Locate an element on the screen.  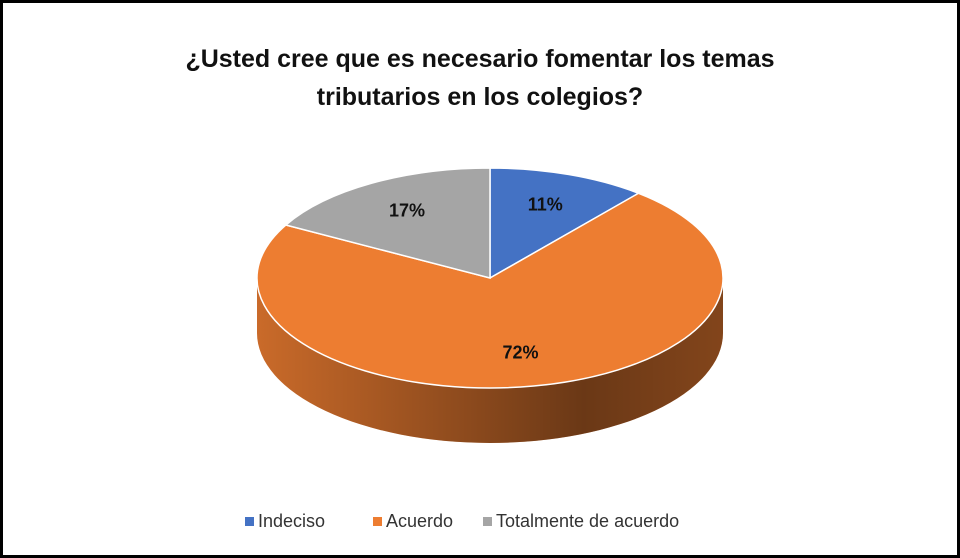
data-label: 17% is located at coordinates (407, 210).